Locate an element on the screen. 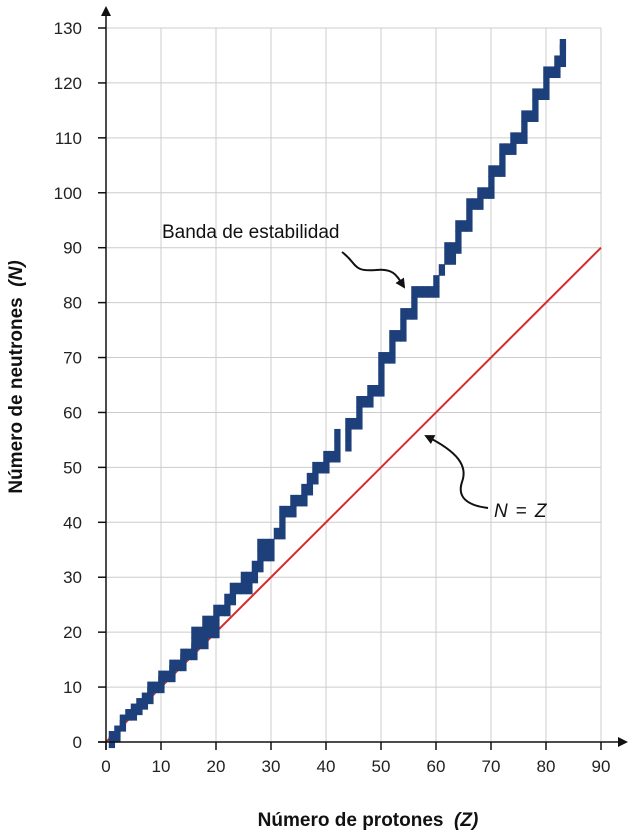 Image resolution: width=630 pixels, height=836 pixels. y-tick-label: 30 is located at coordinates (72, 577).